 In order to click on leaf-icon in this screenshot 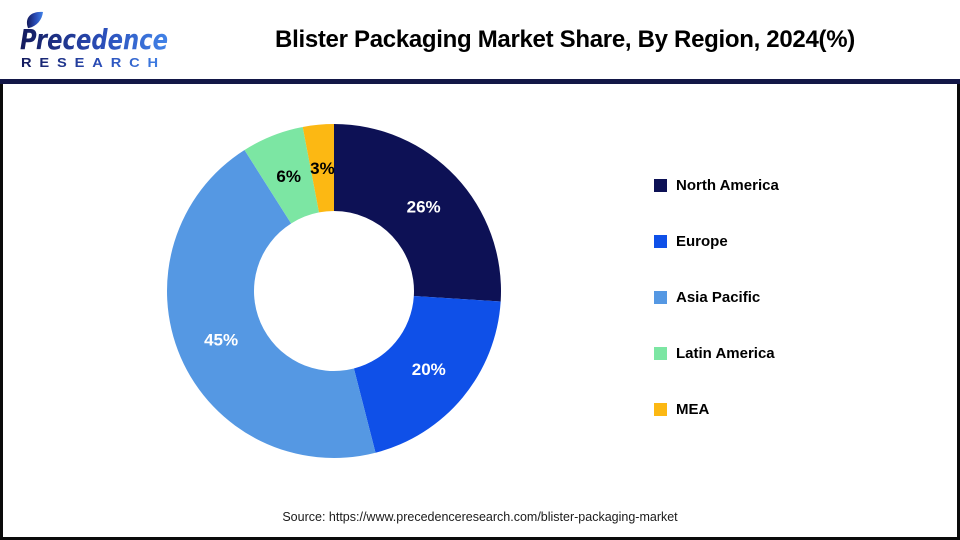, I will do `click(34, 20)`.